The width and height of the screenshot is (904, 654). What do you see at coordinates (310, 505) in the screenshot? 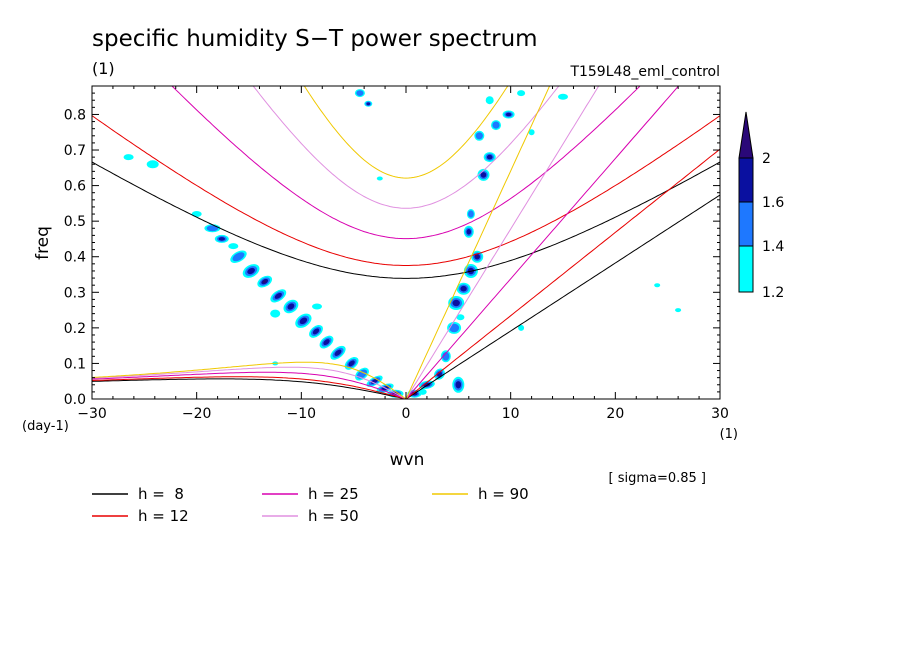
I see `curve-legend: h = 8 h = 12 h = 25 h = 50 h = 90` at bounding box center [310, 505].